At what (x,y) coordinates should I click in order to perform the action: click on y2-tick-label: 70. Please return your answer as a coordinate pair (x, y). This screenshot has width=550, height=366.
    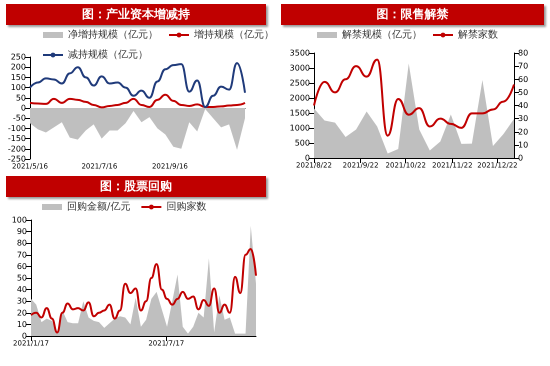
    Looking at the image, I should click on (523, 66).